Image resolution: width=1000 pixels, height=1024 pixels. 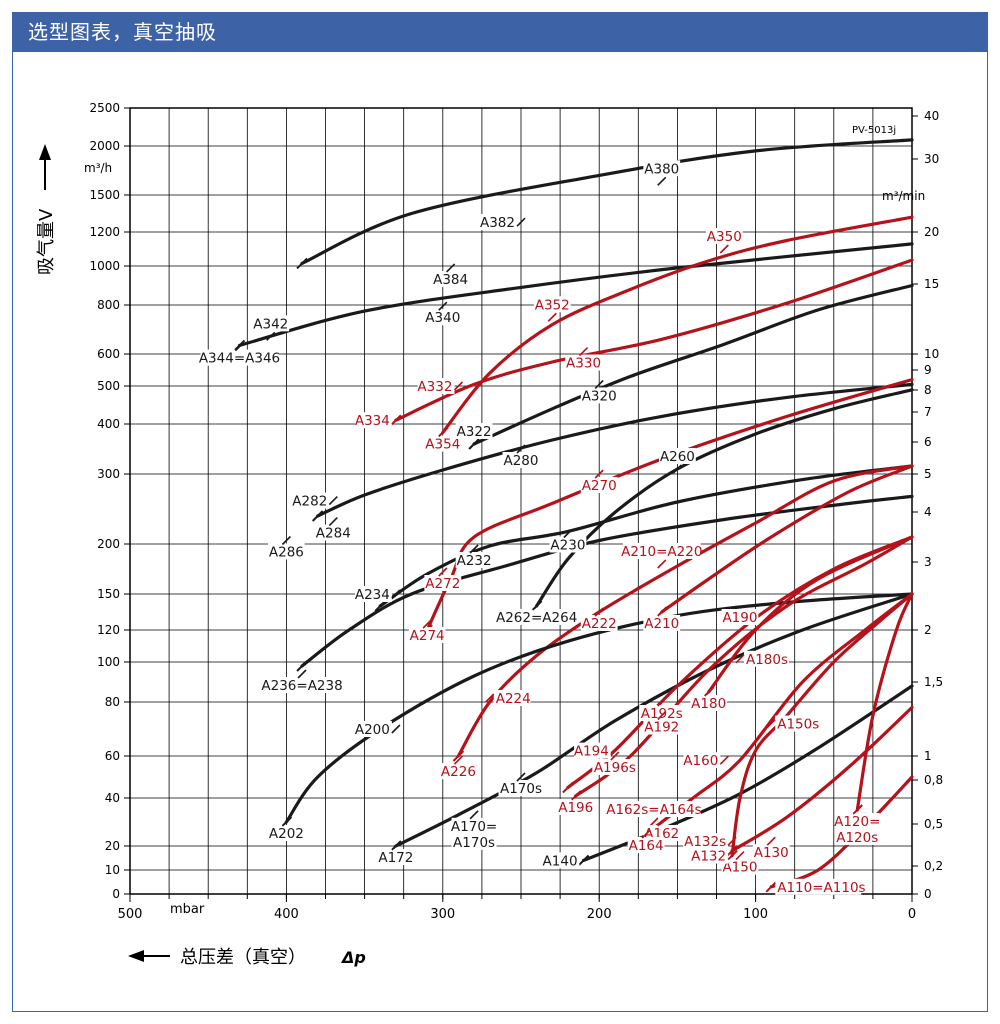 I want to click on curve-label: A340, so click(x=442, y=318).